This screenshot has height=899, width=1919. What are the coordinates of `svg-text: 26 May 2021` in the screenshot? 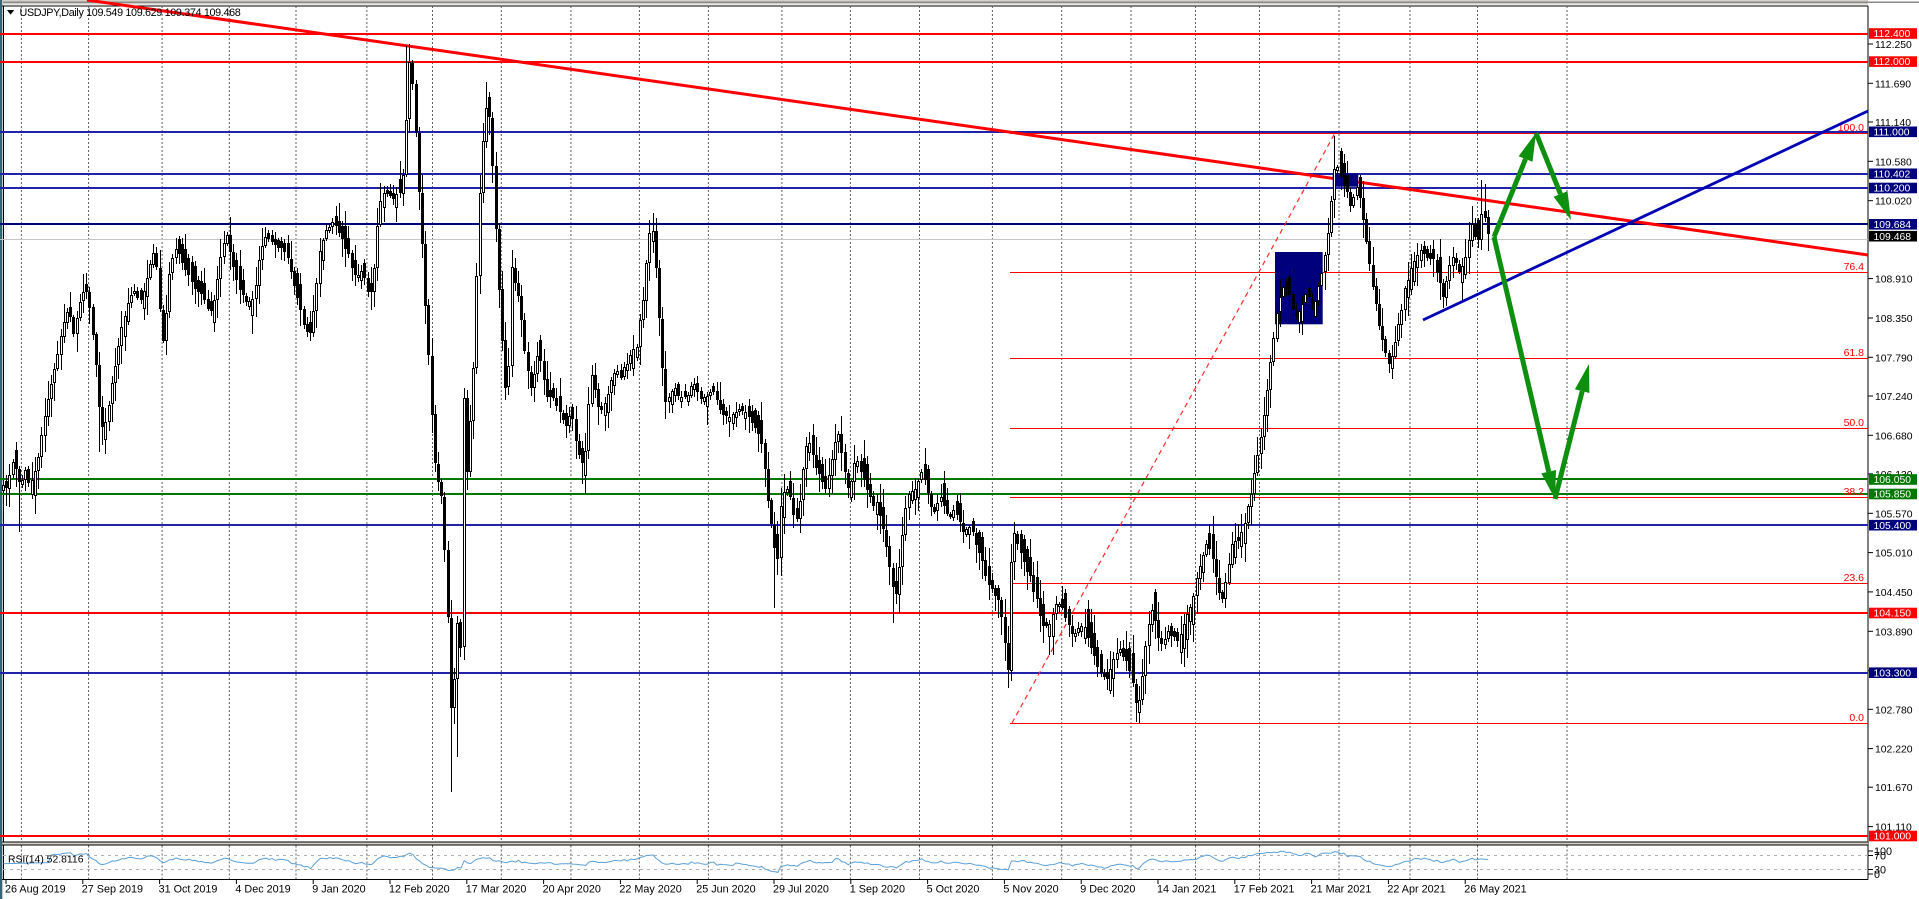 It's located at (1495, 890).